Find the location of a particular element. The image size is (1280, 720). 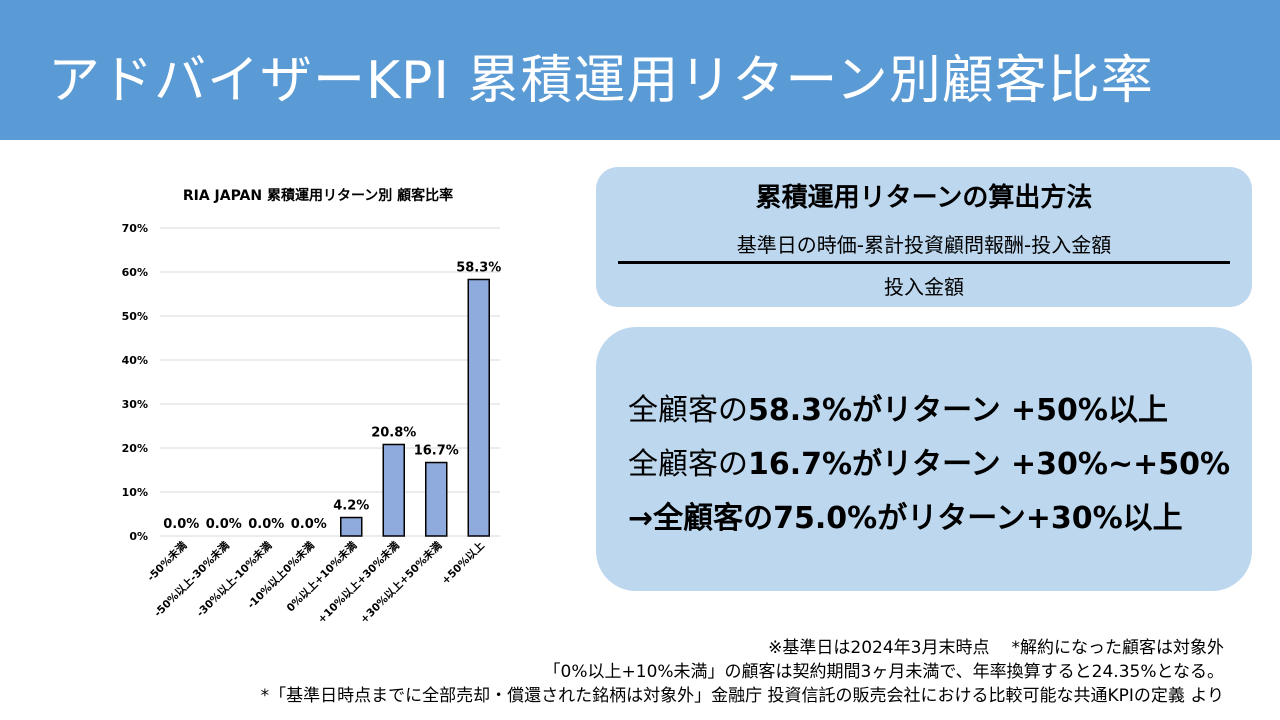

summary-line-2-prefix: 全顧客の is located at coordinates (688, 464).